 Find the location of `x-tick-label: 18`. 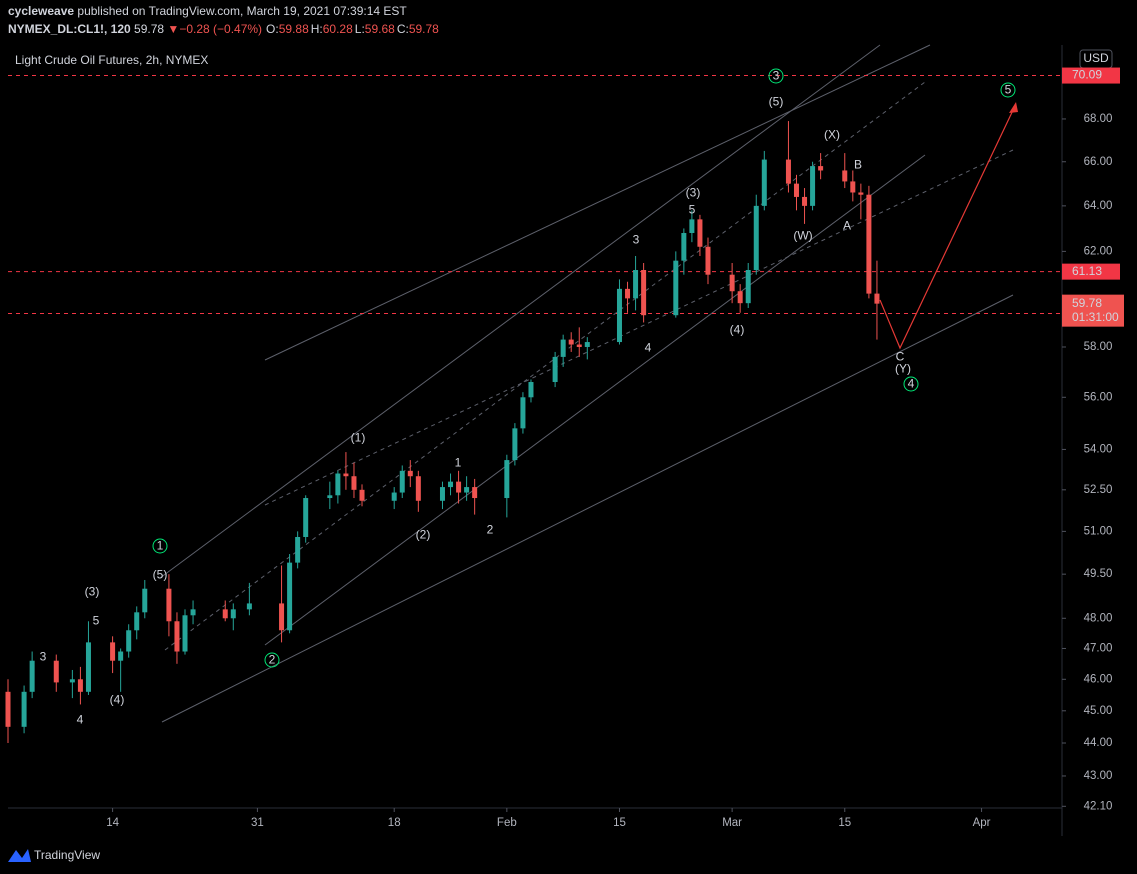

x-tick-label: 18 is located at coordinates (394, 823).